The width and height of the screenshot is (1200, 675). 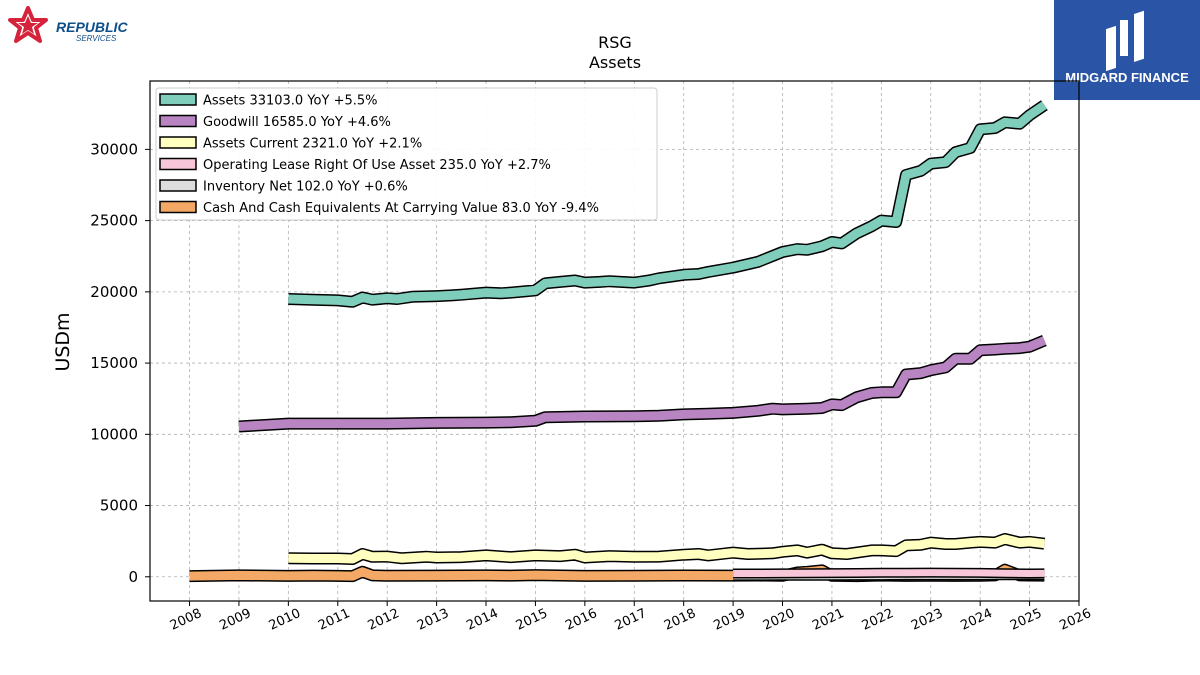 I want to click on brand-left-line1: REPUBLIC, so click(x=92, y=27).